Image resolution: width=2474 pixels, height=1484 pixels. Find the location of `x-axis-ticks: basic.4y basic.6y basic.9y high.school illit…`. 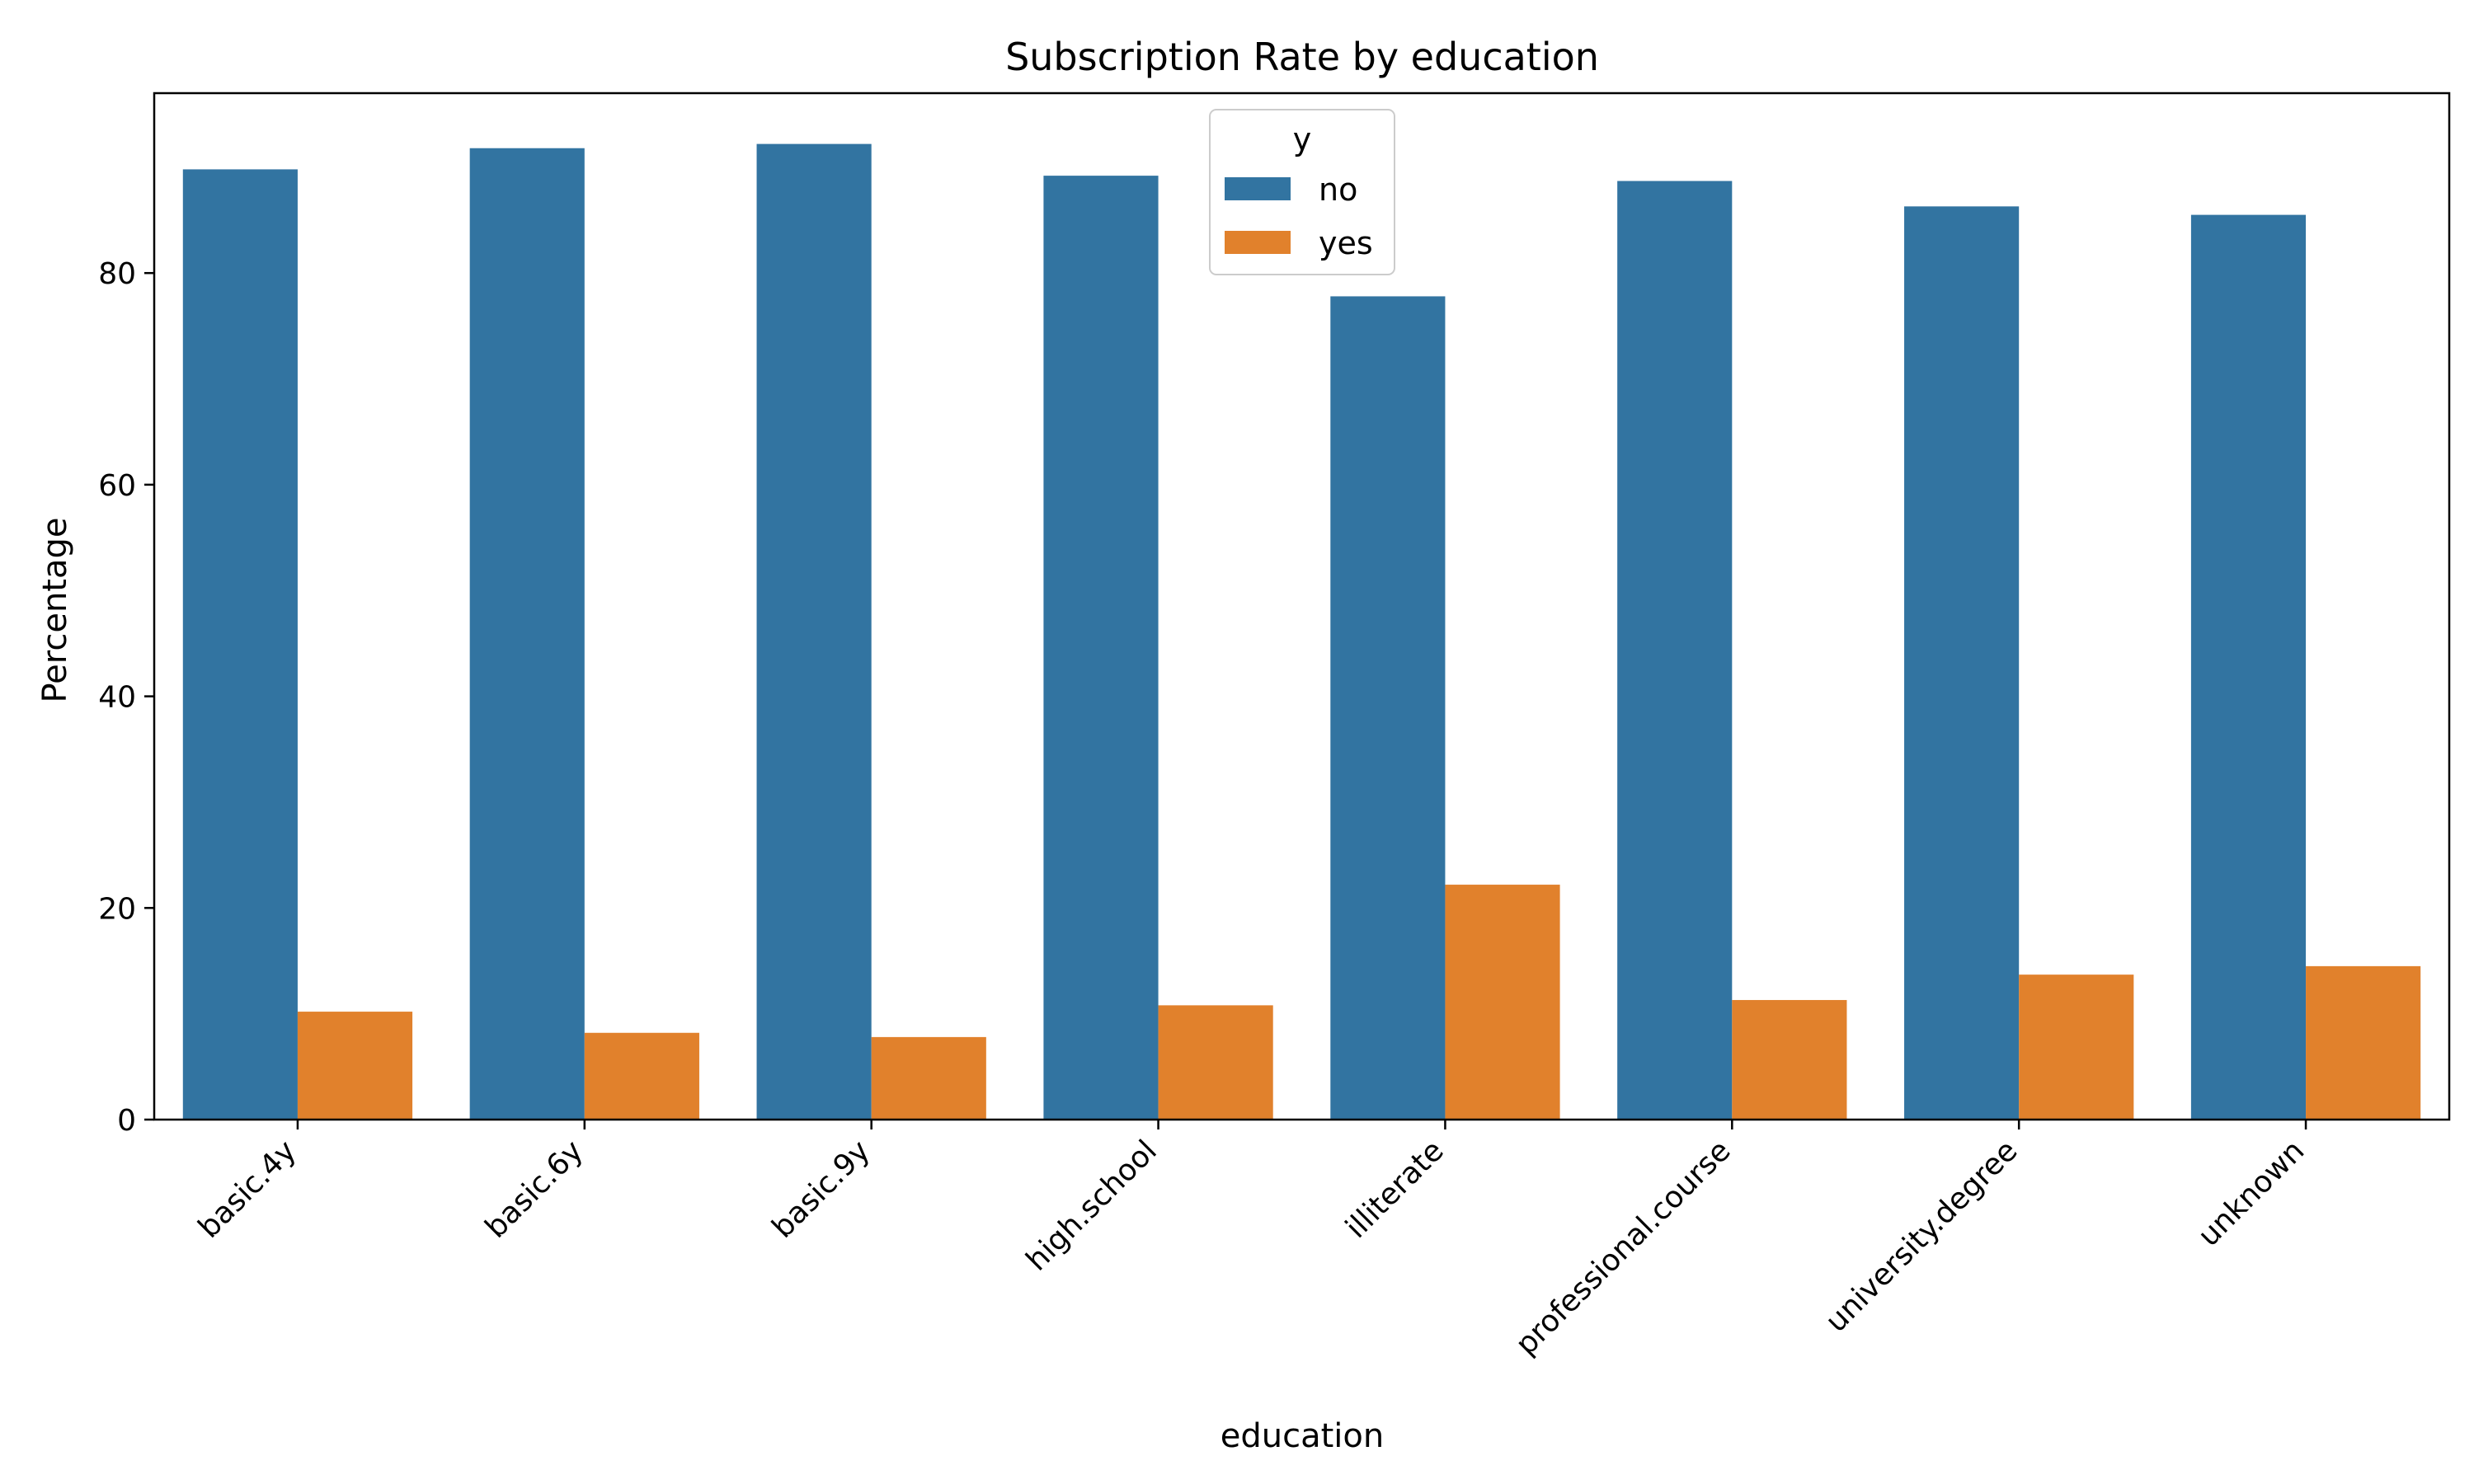

x-axis-ticks: basic.4y basic.6y basic.9y high.school illit… is located at coordinates (1252, 1241).